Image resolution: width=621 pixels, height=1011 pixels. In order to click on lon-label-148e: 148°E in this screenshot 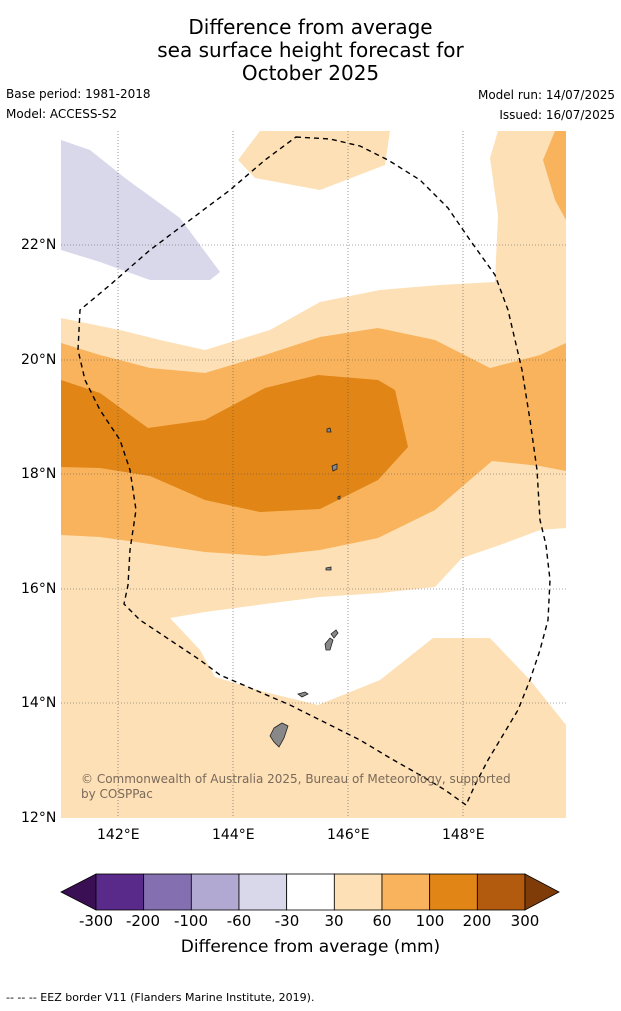, I will do `click(463, 835)`.